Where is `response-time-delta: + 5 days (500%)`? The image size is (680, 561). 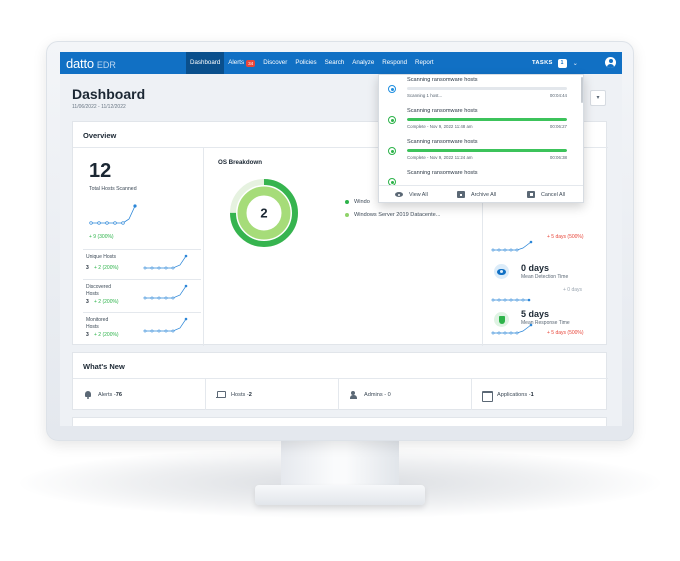 response-time-delta: + 5 days (500%) is located at coordinates (565, 333).